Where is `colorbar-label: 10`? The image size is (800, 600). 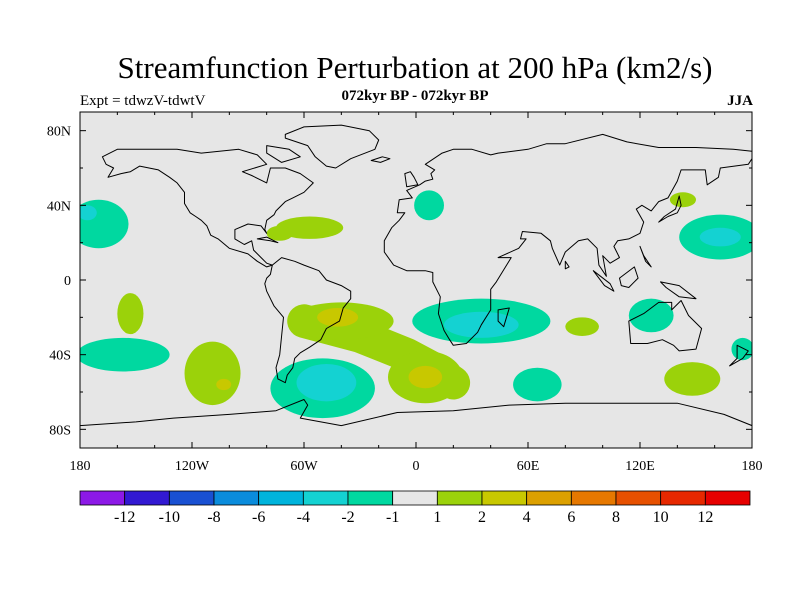
colorbar-label: 10 is located at coordinates (661, 517).